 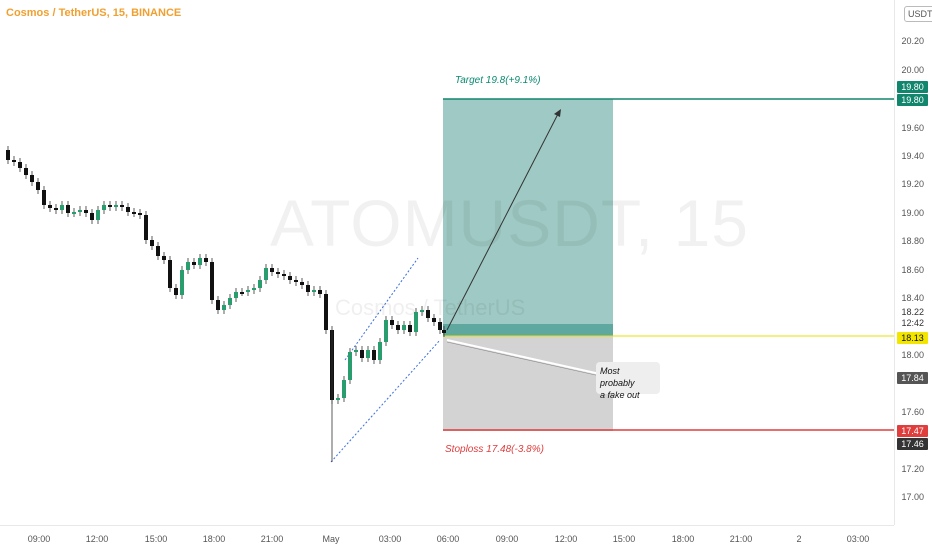 What do you see at coordinates (912, 338) in the screenshot?
I see `entry-price-label: 18.13` at bounding box center [912, 338].